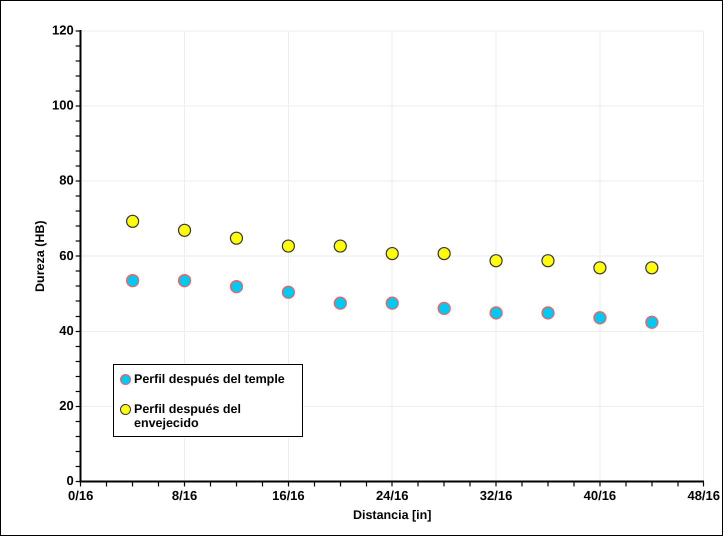 Image resolution: width=723 pixels, height=536 pixels. I want to click on legend-label: Perfil después del temple, so click(209, 379).